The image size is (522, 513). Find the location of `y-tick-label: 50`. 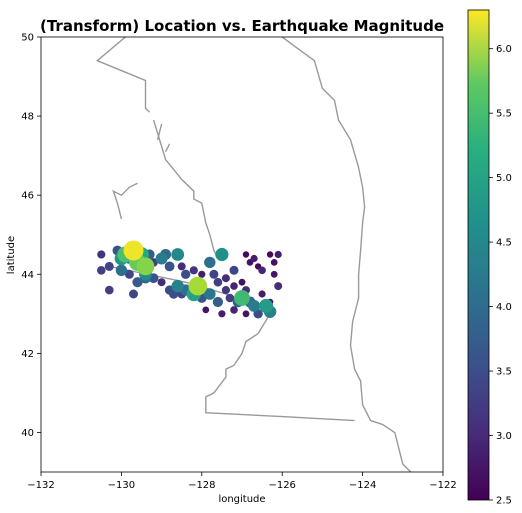

y-tick-label: 50 is located at coordinates (27, 38).